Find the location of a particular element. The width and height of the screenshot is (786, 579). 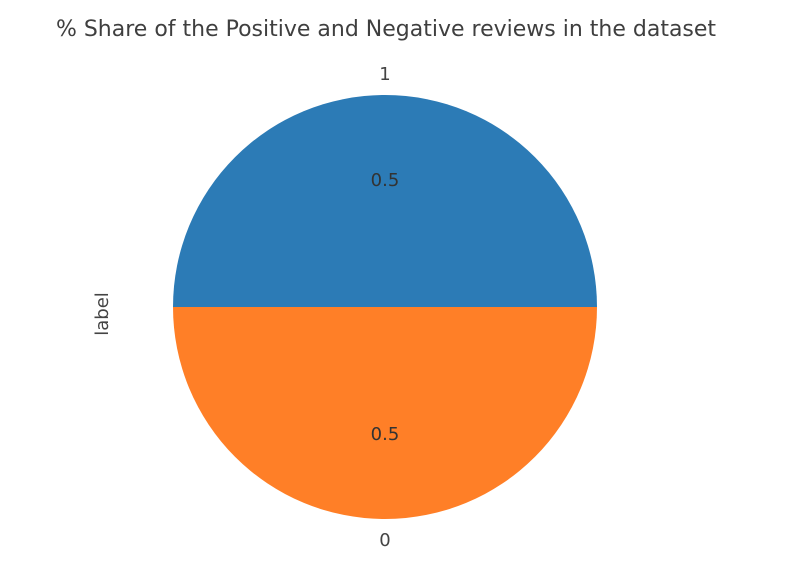

y-axis-label: label is located at coordinates (102, 314).